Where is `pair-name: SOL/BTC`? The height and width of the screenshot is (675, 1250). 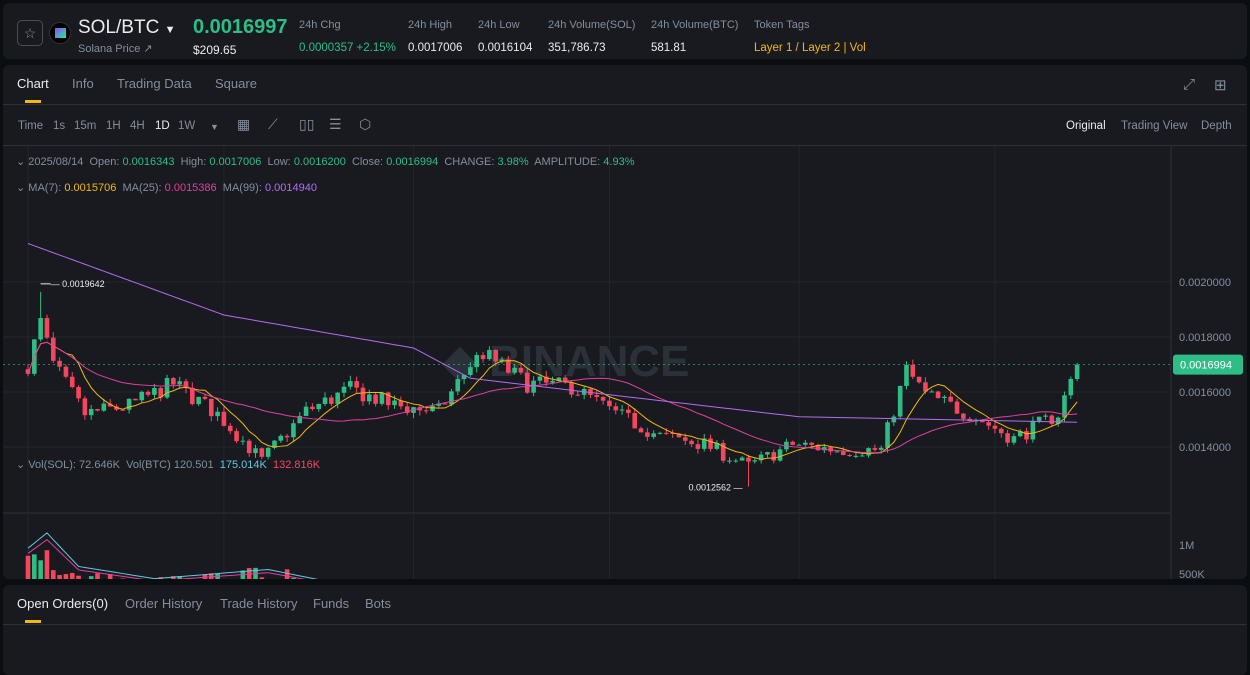 pair-name: SOL/BTC is located at coordinates (119, 27).